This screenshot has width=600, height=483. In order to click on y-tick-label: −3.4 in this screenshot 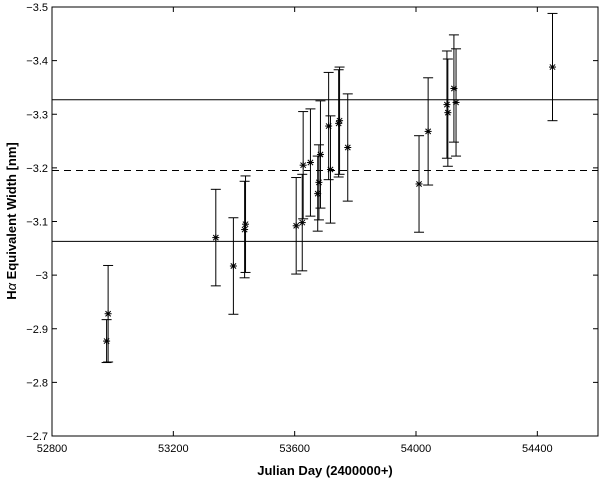, I will do `click(37, 62)`.